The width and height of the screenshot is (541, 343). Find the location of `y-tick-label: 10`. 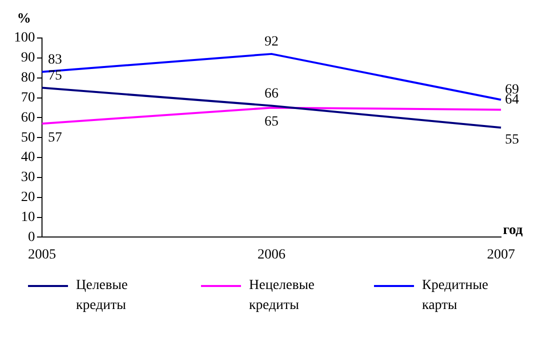

y-tick-label: 10 is located at coordinates (28, 217).